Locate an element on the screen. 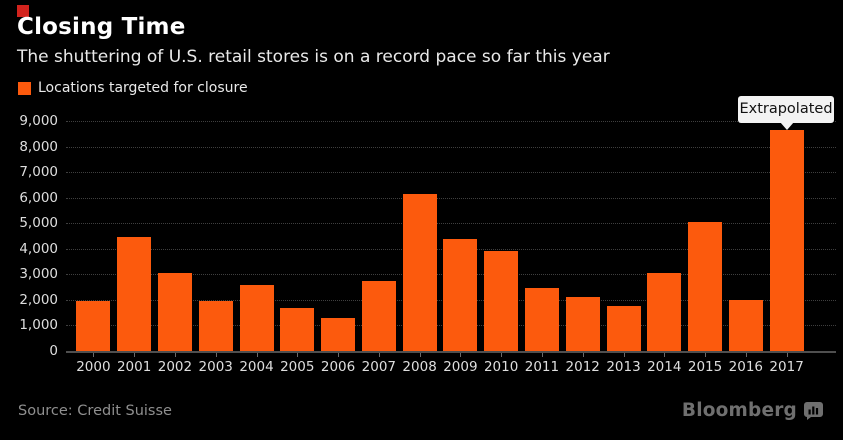 The height and width of the screenshot is (440, 843). y-axis-label-2,000: 2,000 is located at coordinates (38, 299).